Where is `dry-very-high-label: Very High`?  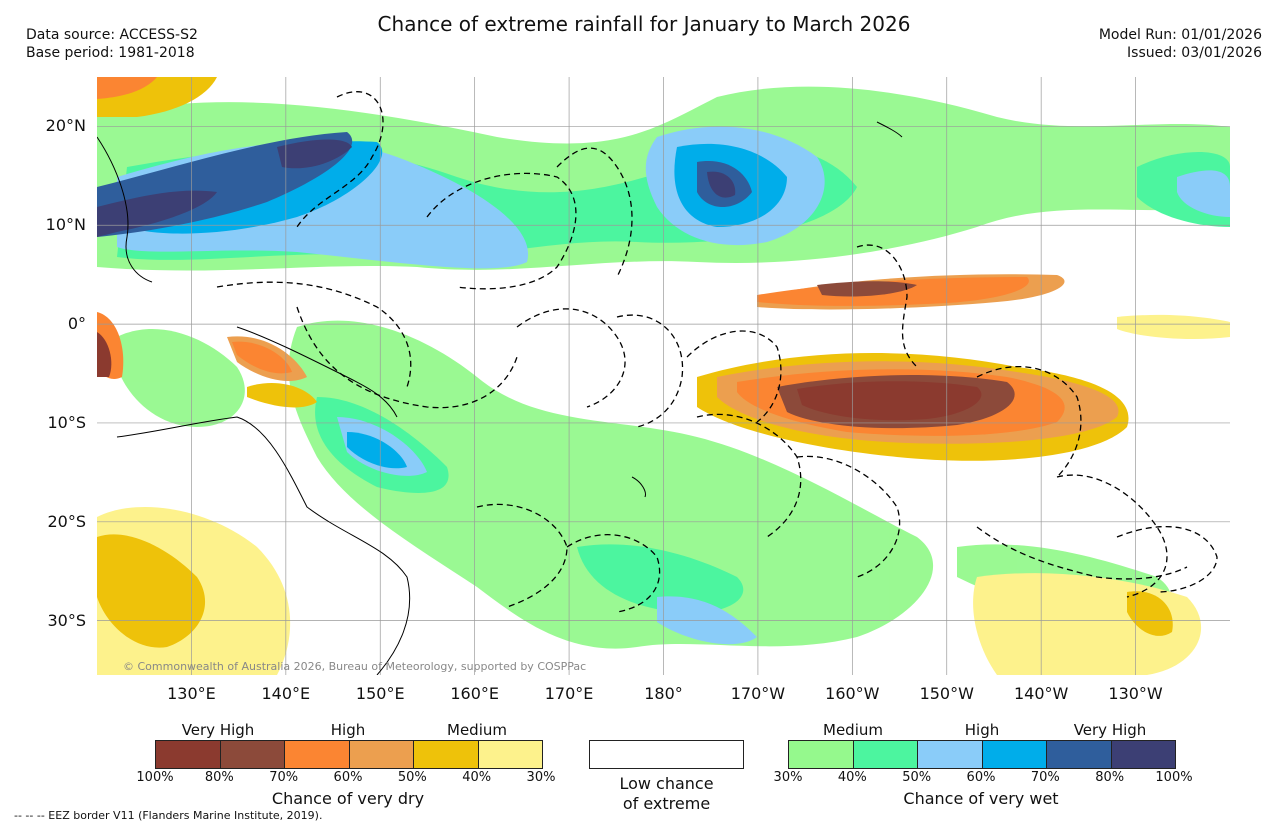 dry-very-high-label: Very High is located at coordinates (218, 730).